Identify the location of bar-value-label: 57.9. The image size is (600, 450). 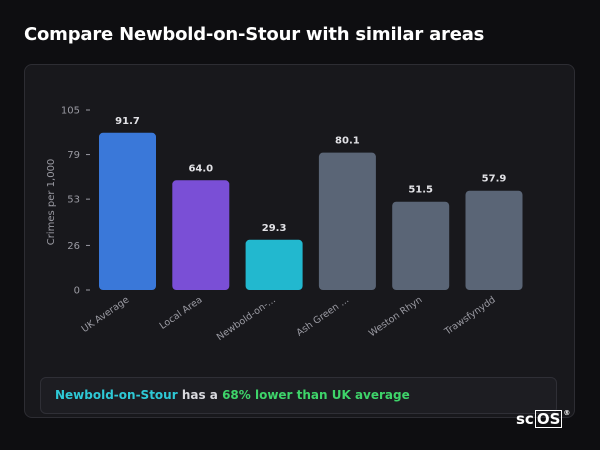
(494, 179).